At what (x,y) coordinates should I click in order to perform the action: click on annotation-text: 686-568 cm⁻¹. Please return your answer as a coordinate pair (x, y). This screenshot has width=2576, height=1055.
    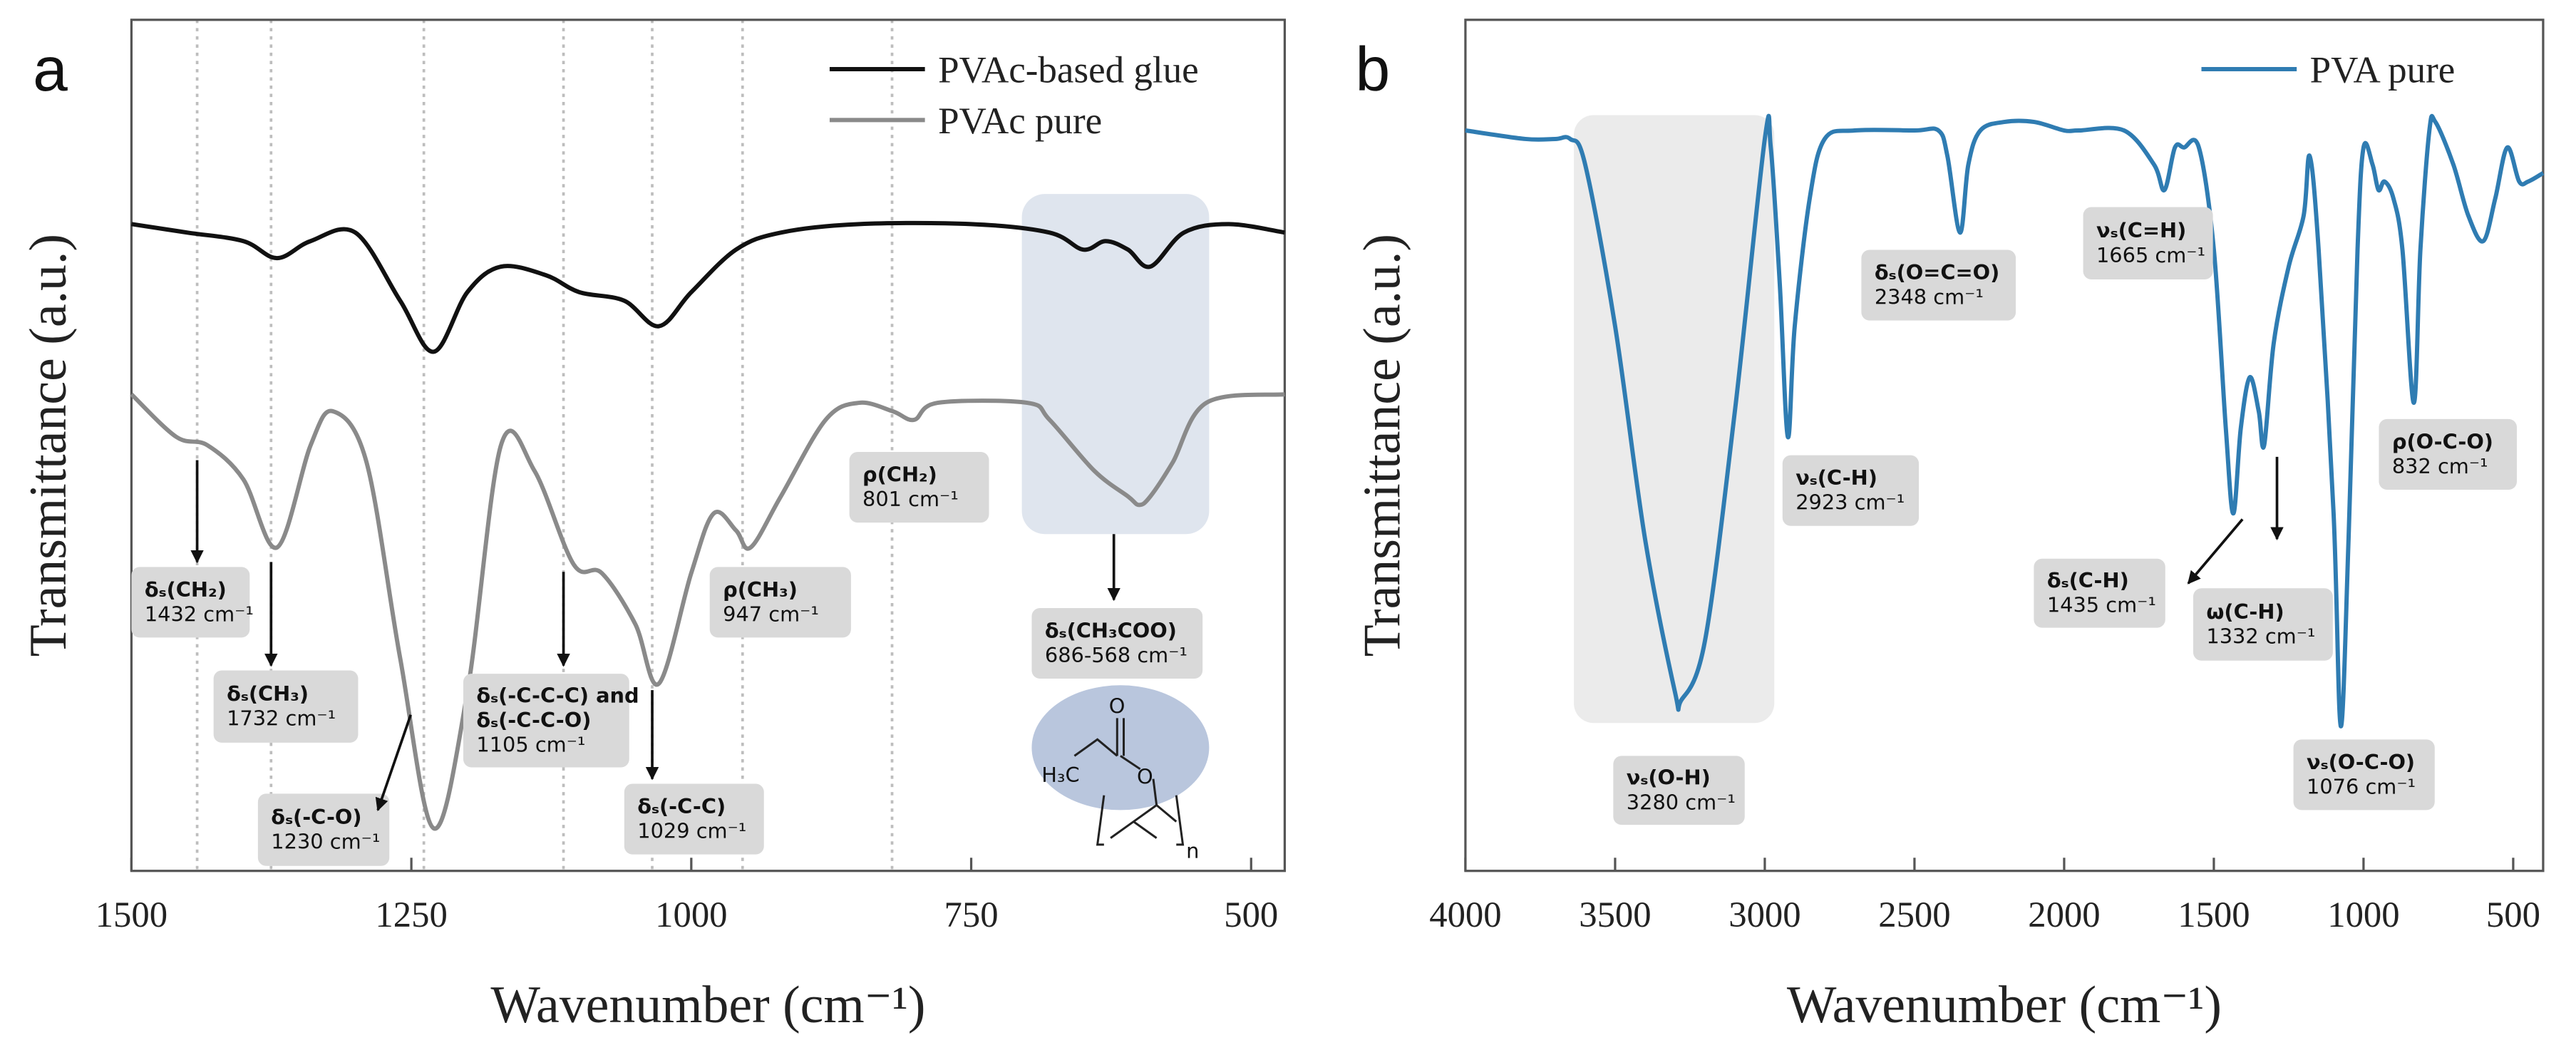
    Looking at the image, I should click on (1116, 655).